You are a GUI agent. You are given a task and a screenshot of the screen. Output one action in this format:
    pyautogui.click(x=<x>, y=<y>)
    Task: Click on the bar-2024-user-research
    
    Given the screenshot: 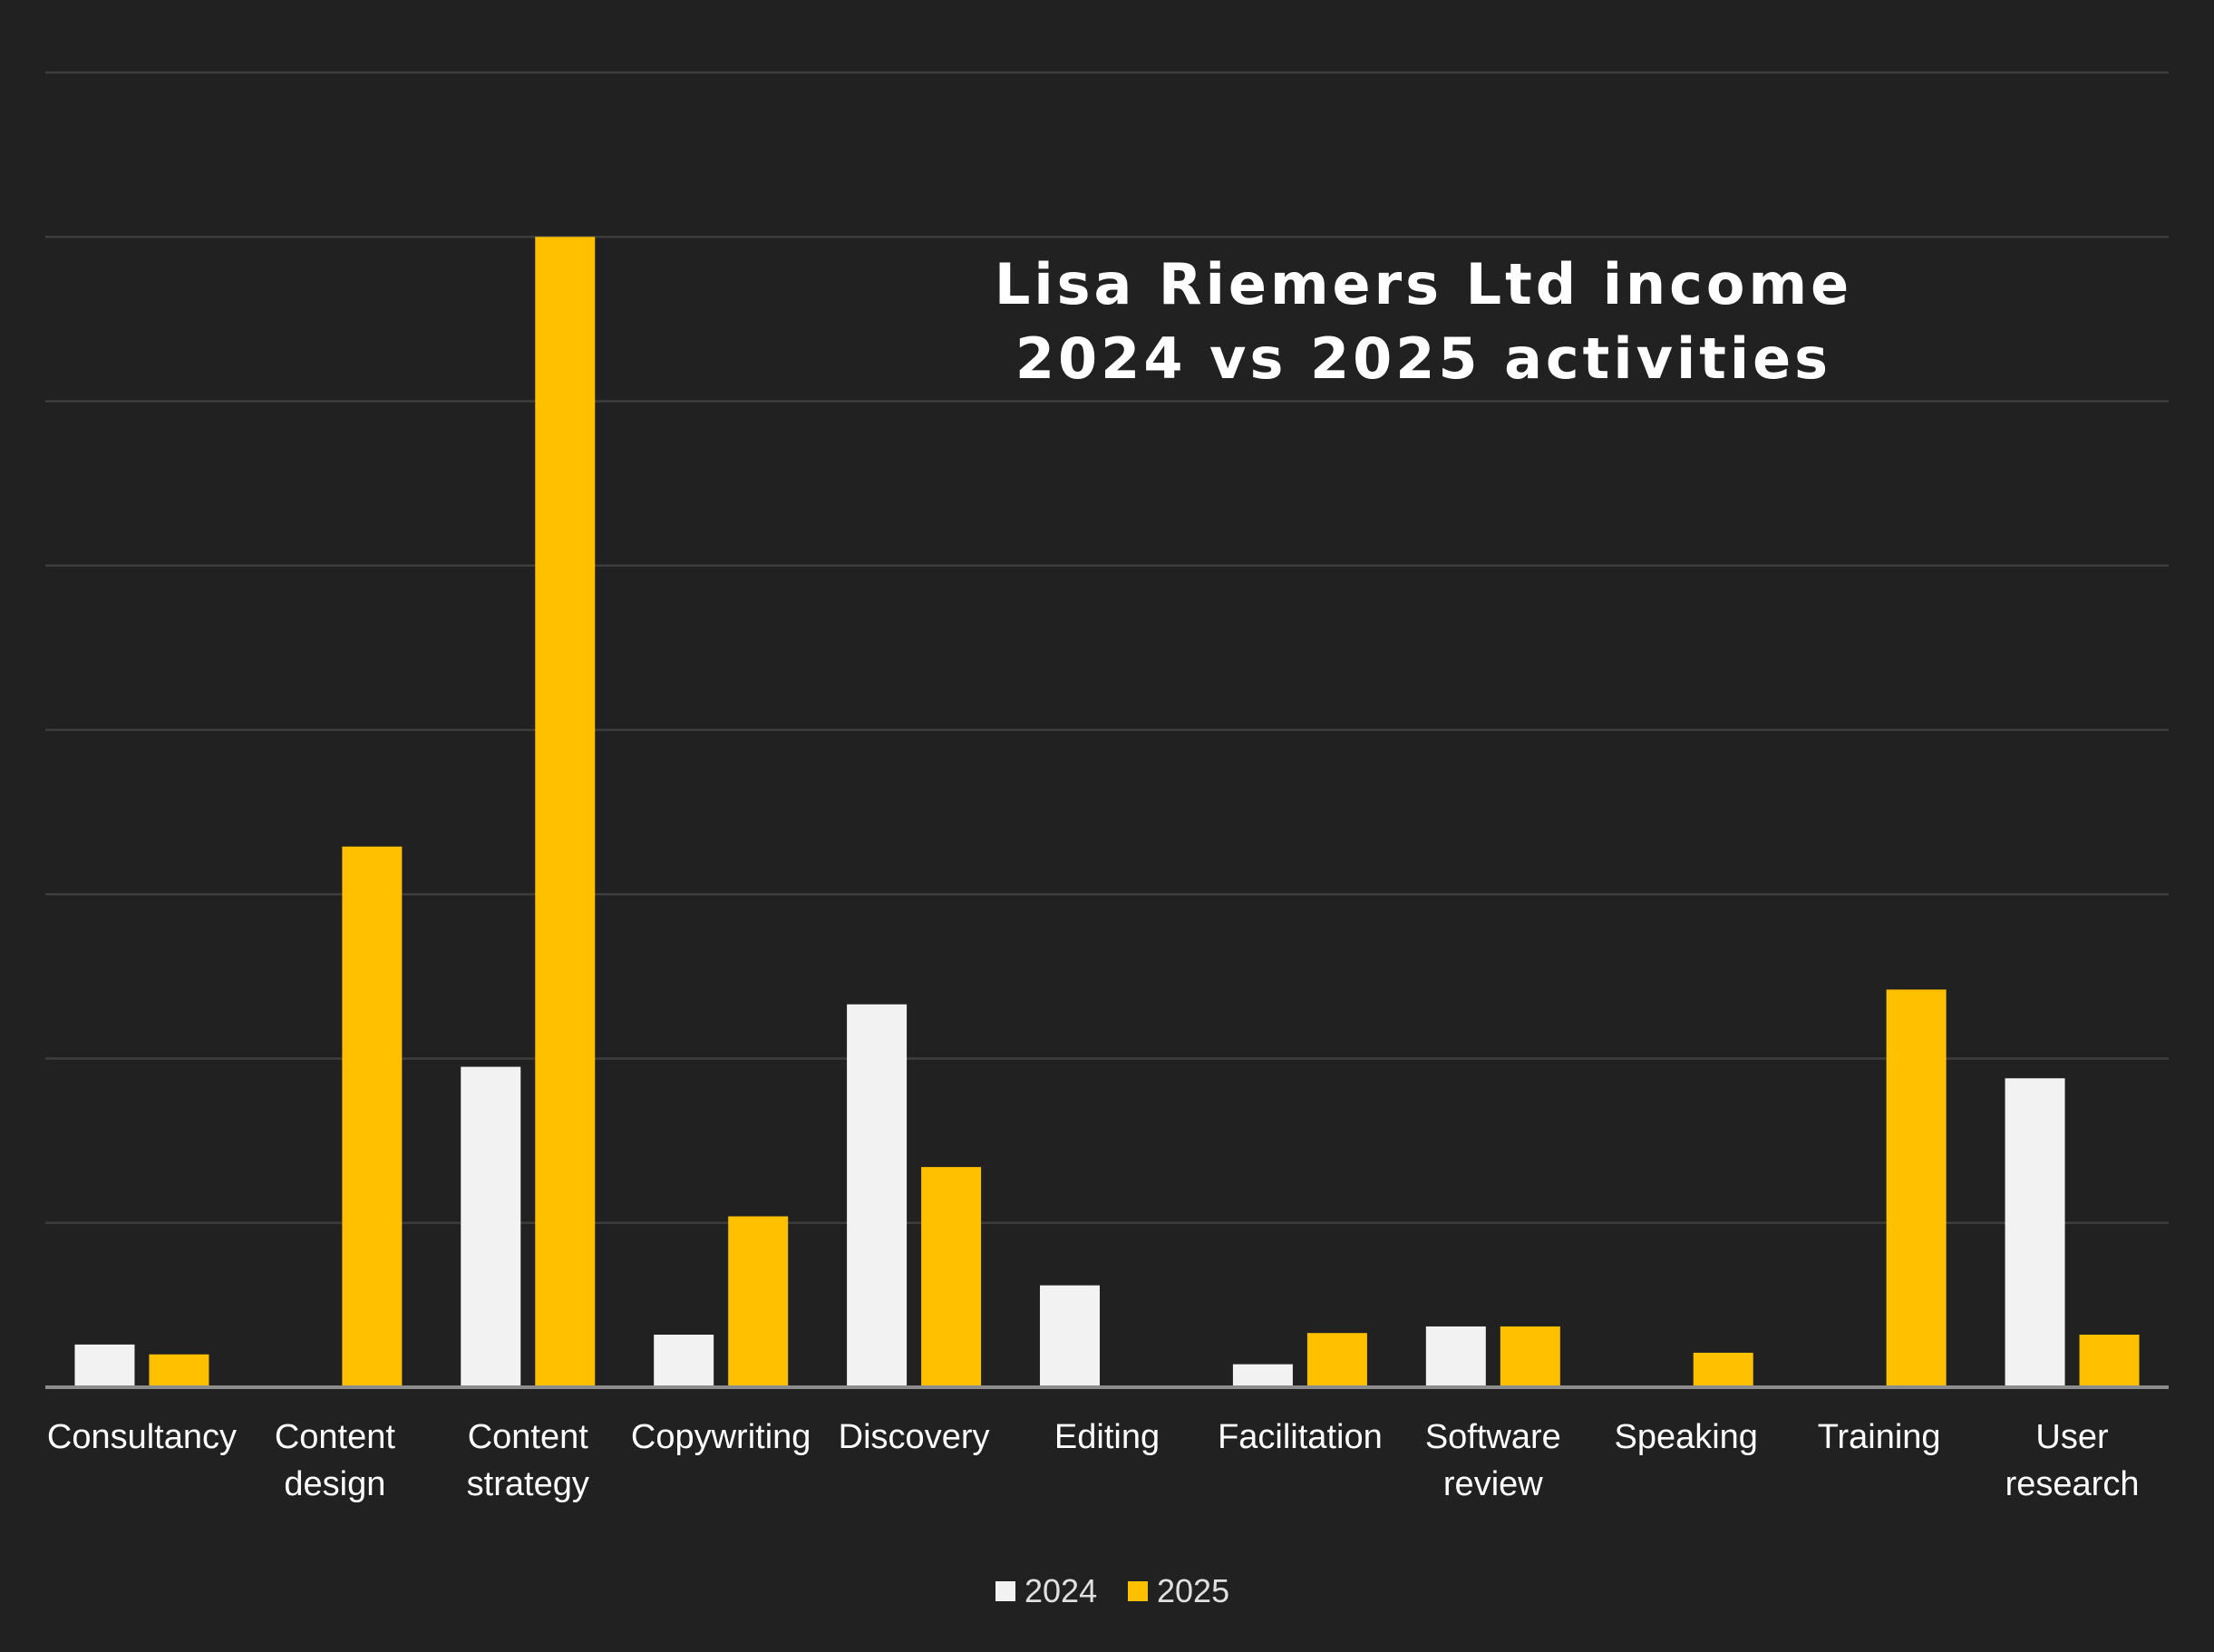 What is the action you would take?
    pyautogui.click(x=2035, y=1232)
    